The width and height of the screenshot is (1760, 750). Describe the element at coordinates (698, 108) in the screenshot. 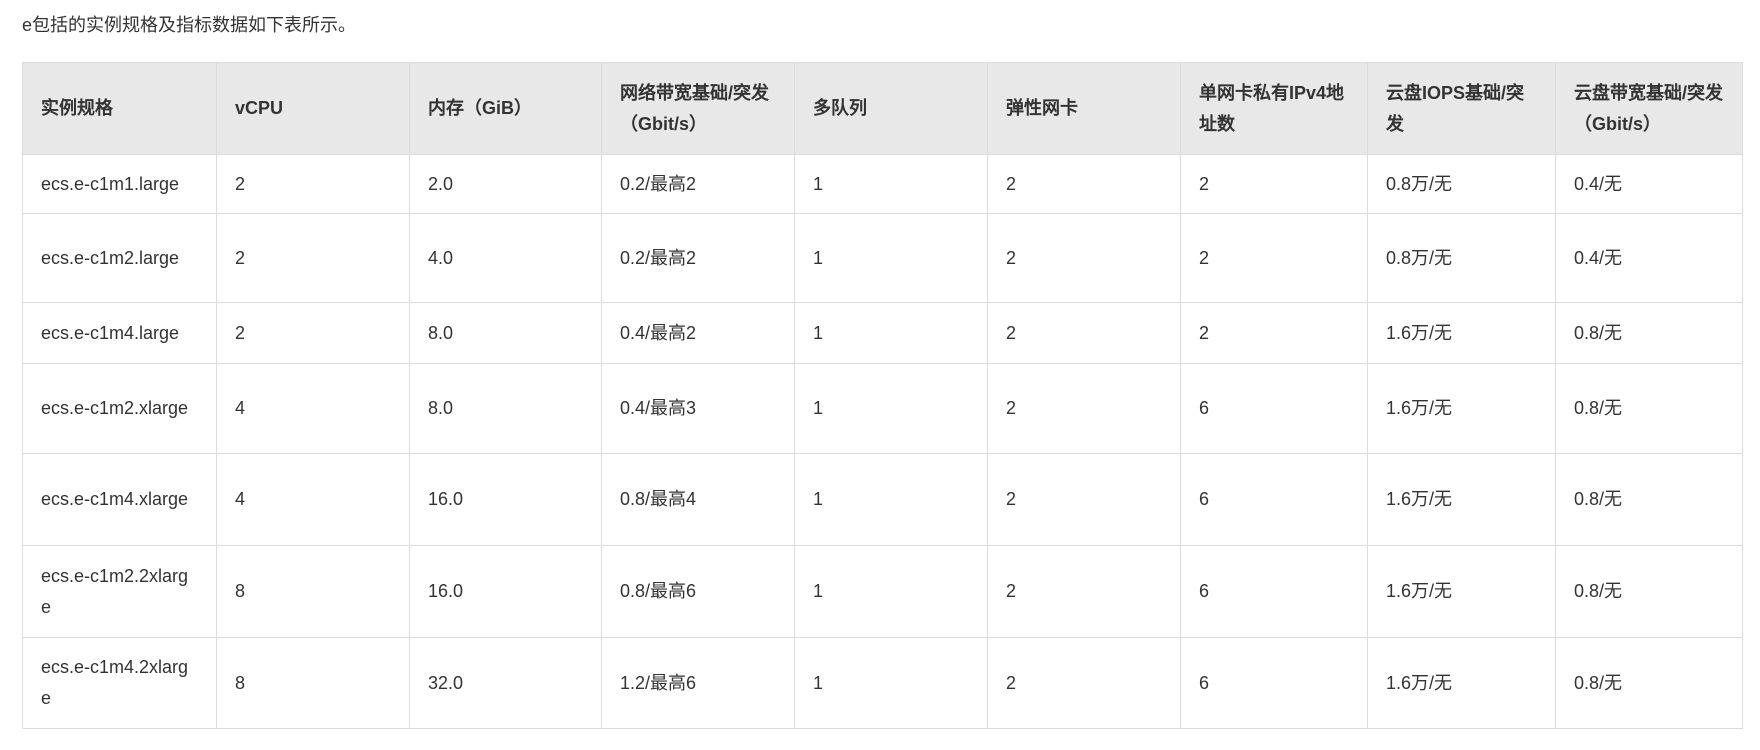

I see `column-header: 网络带宽基础/突发（Gbit/s）` at that location.